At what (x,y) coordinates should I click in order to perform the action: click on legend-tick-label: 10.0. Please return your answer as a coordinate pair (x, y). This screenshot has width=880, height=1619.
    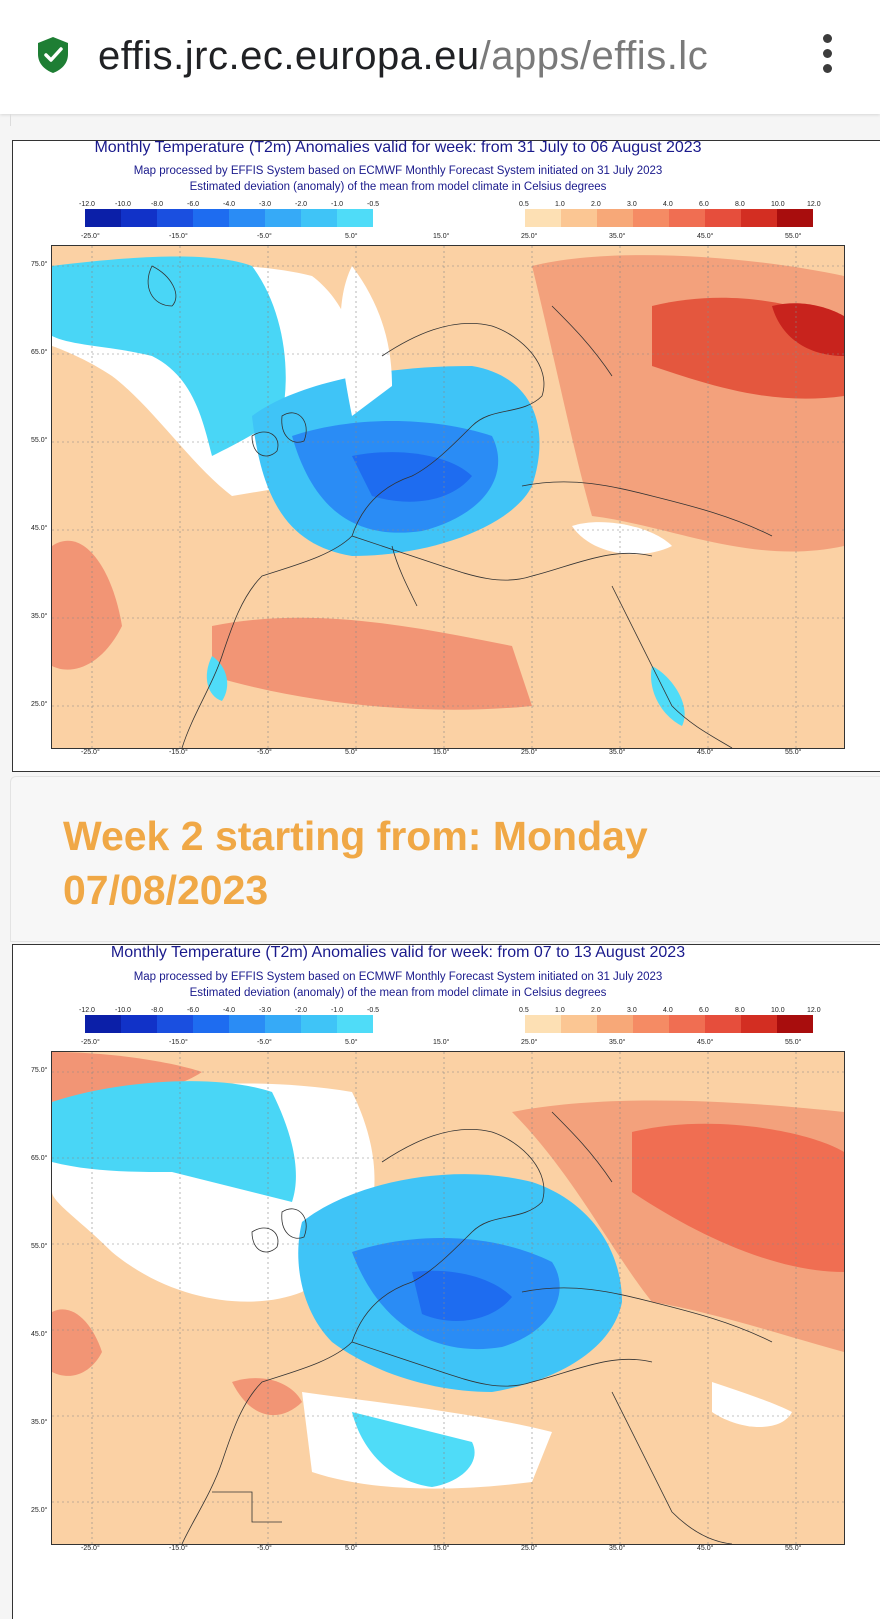
    Looking at the image, I should click on (778, 1010).